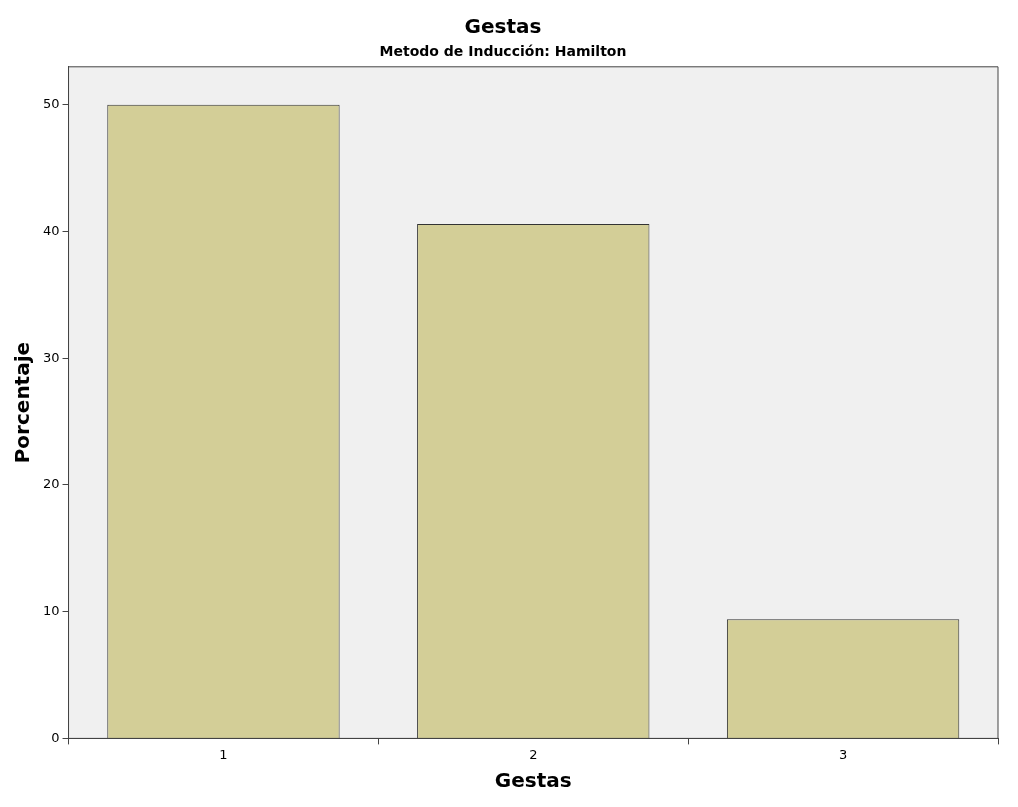  I want to click on y-tick-label: 30, so click(51, 357).